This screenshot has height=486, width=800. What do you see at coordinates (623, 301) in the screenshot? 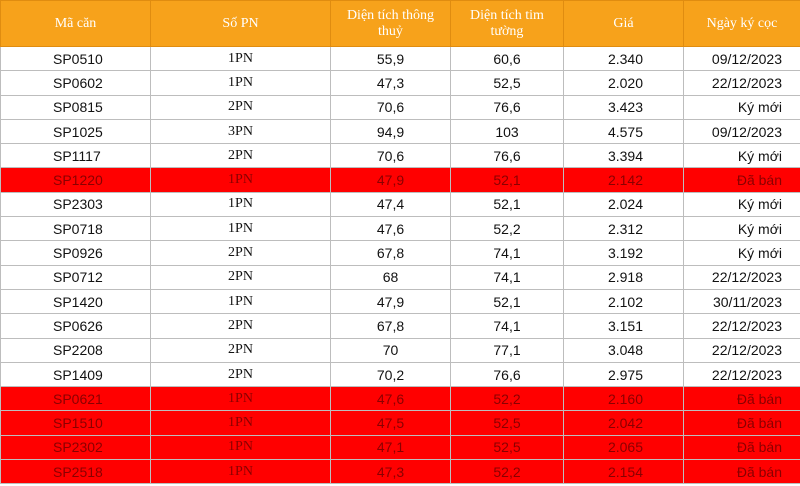
I see `table-cell: 2.102` at bounding box center [623, 301].